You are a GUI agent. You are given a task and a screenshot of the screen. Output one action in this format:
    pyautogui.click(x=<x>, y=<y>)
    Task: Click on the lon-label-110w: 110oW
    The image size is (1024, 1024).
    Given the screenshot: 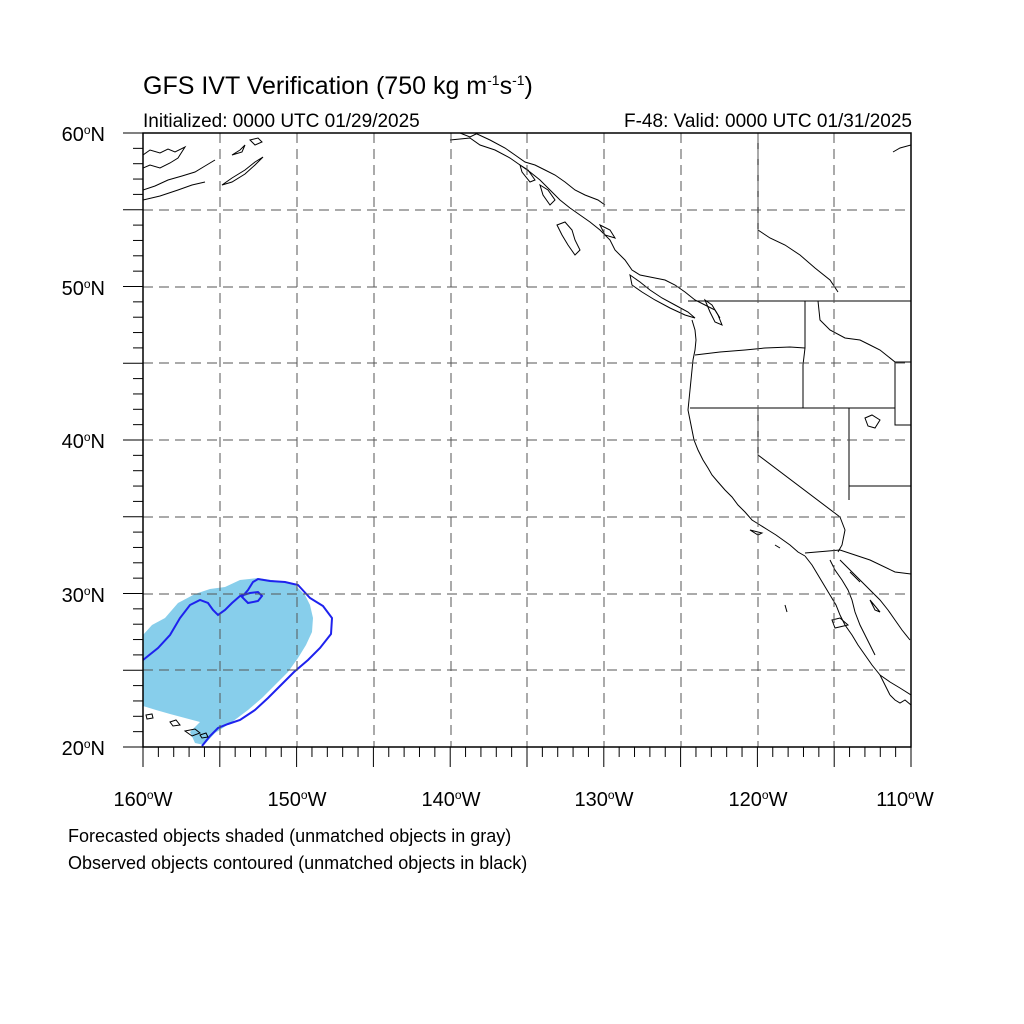 What is the action you would take?
    pyautogui.click(x=905, y=799)
    